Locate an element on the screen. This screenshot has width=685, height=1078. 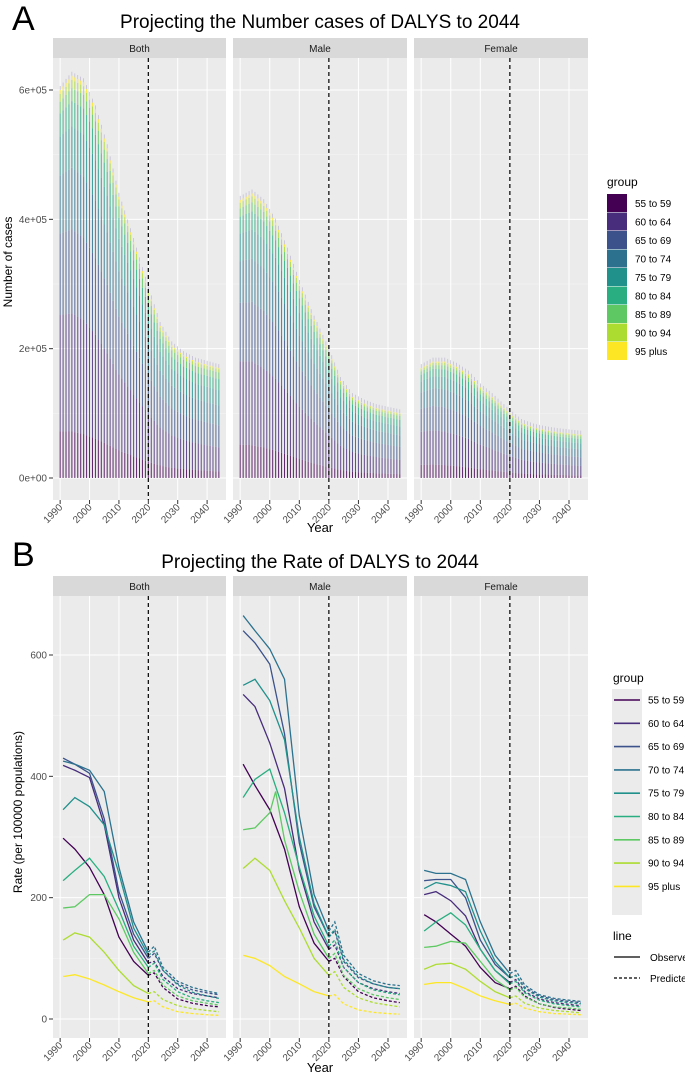
bar-both-2033-g3 is located at coordinates (187, 406).